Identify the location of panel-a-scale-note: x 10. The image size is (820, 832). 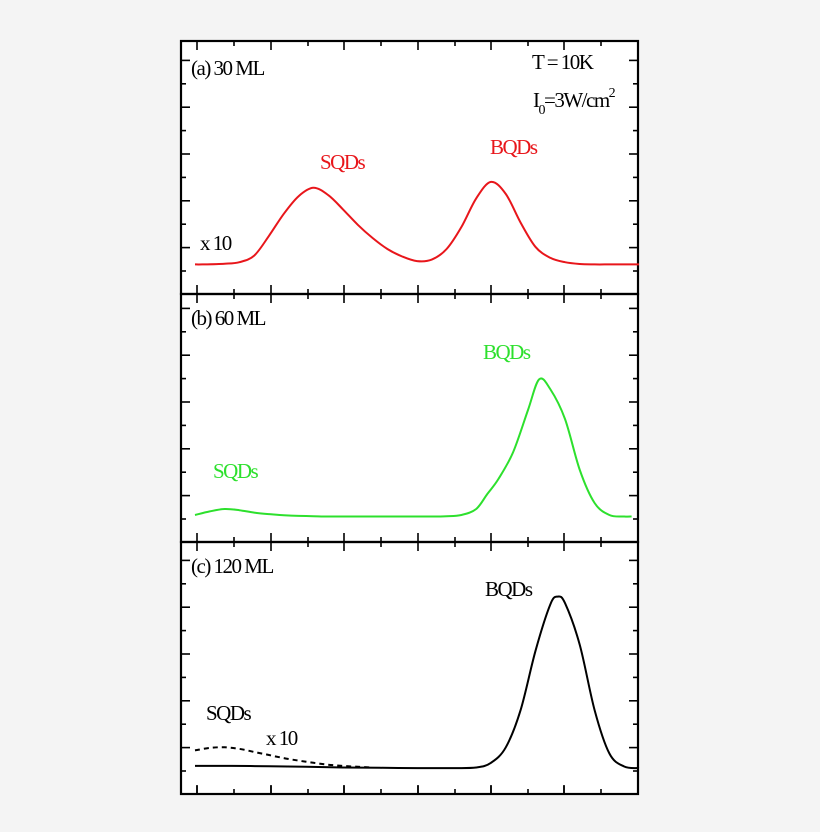
(216, 243).